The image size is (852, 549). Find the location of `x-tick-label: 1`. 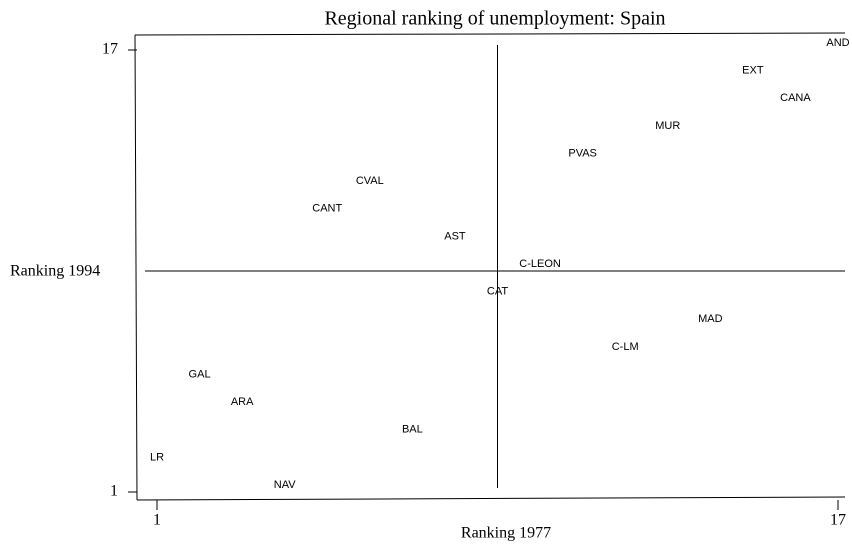

x-tick-label: 1 is located at coordinates (157, 520).